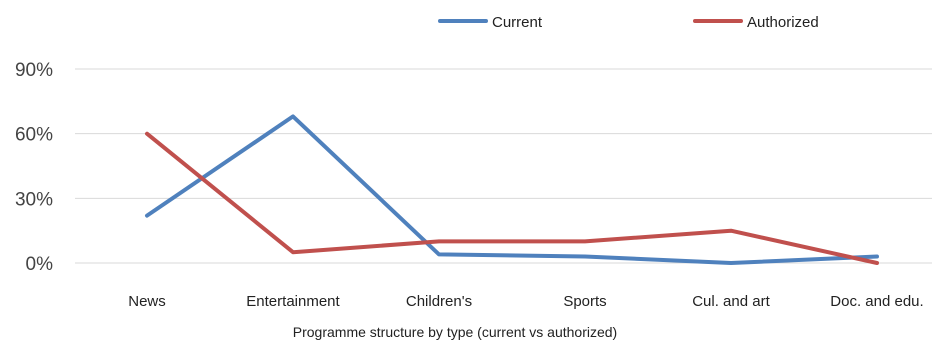  Describe the element at coordinates (293, 301) in the screenshot. I see `x-category-label: Entertainment` at that location.